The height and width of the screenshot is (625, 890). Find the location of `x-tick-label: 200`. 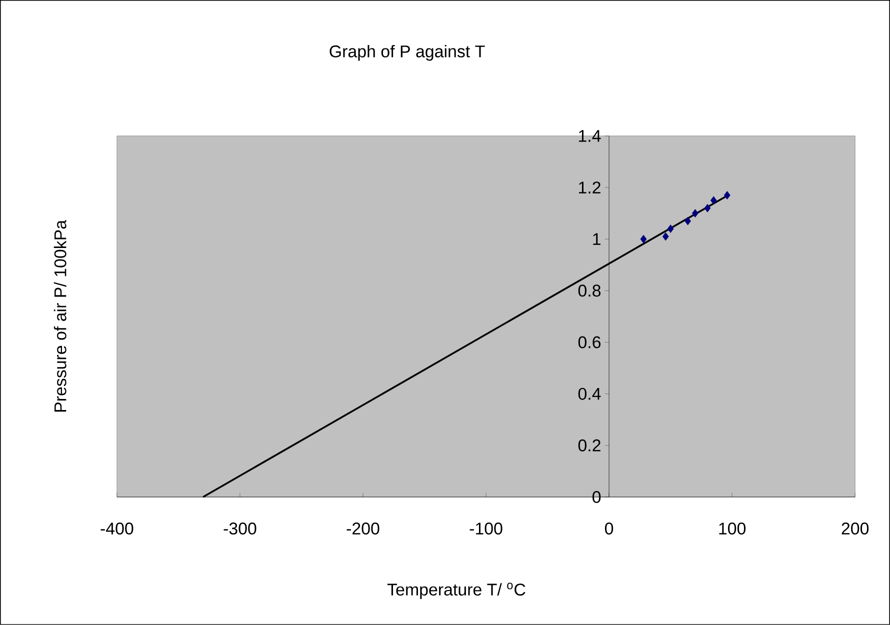

x-tick-label: 200 is located at coordinates (855, 528).